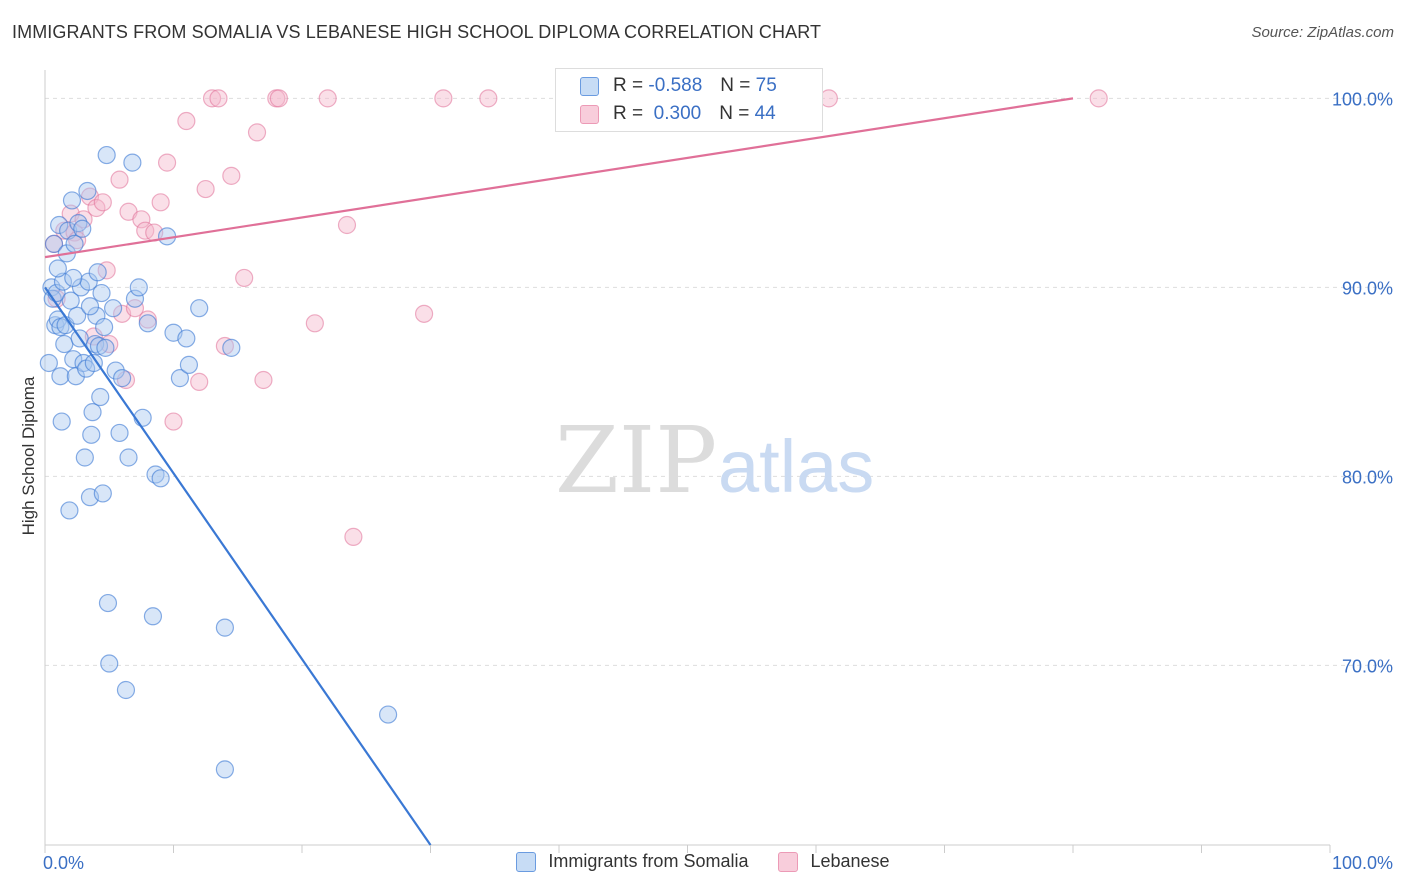 Image resolution: width=1406 pixels, height=892 pixels. I want to click on y-tick-label: 100.0%, so click(1362, 99).